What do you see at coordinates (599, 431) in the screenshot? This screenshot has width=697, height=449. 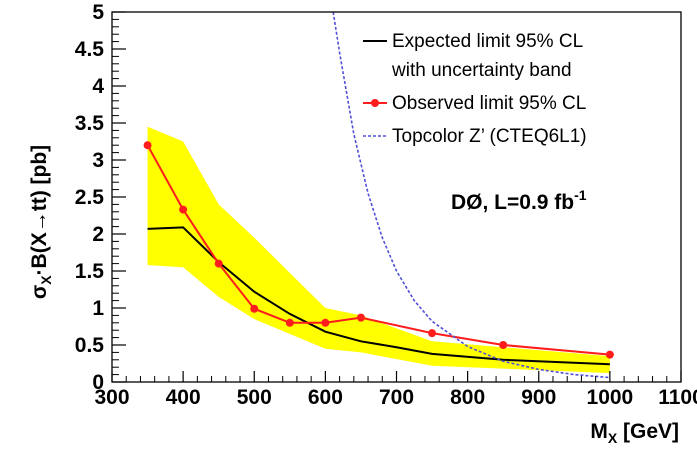 I see `x-axis-title-main: M` at bounding box center [599, 431].